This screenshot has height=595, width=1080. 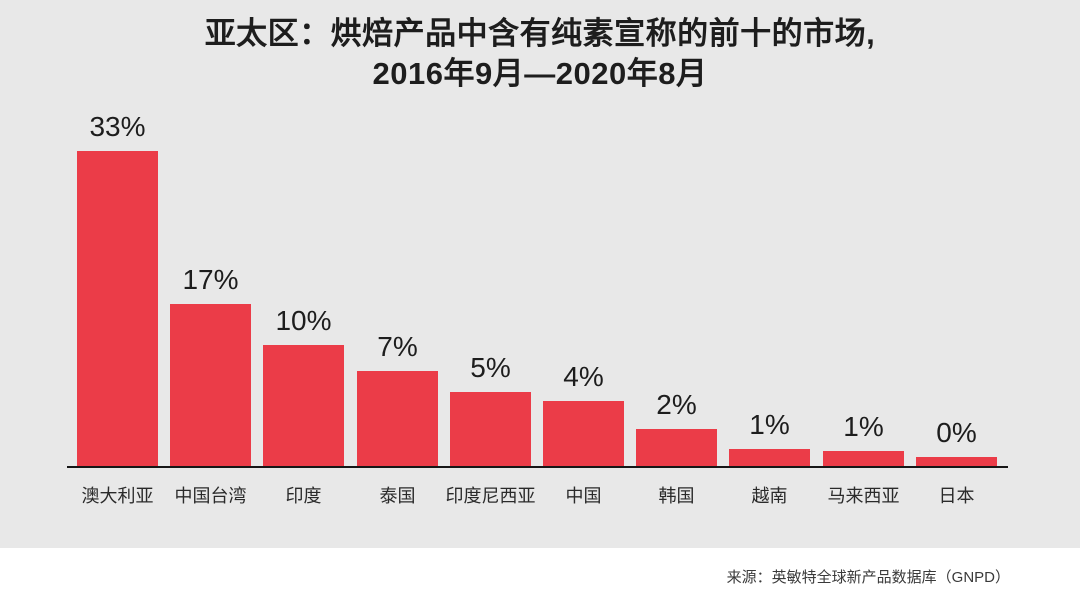 I want to click on x-axis-label: 泰国, so click(x=397, y=496).